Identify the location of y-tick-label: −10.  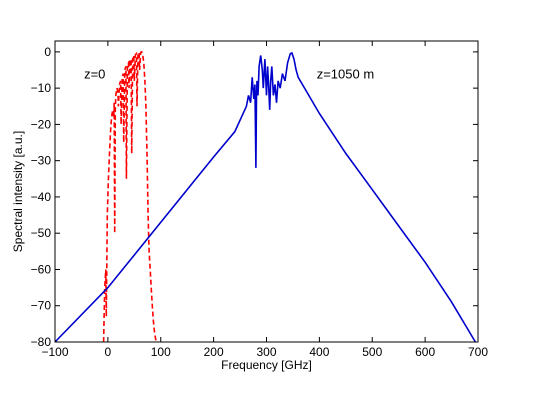
(41, 88).